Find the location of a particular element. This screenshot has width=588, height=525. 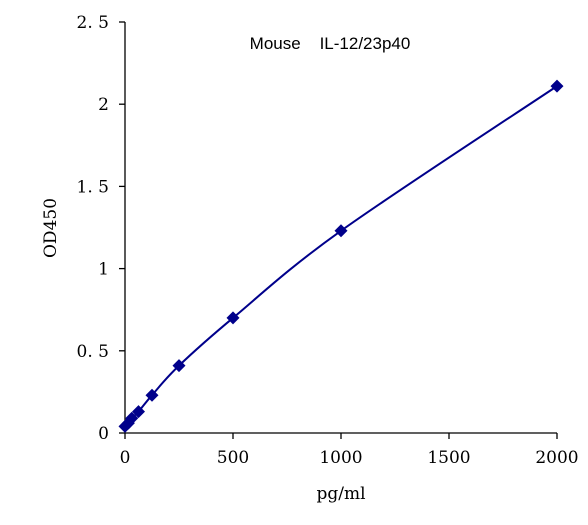

x-tick-label: 1500 is located at coordinates (448, 458).